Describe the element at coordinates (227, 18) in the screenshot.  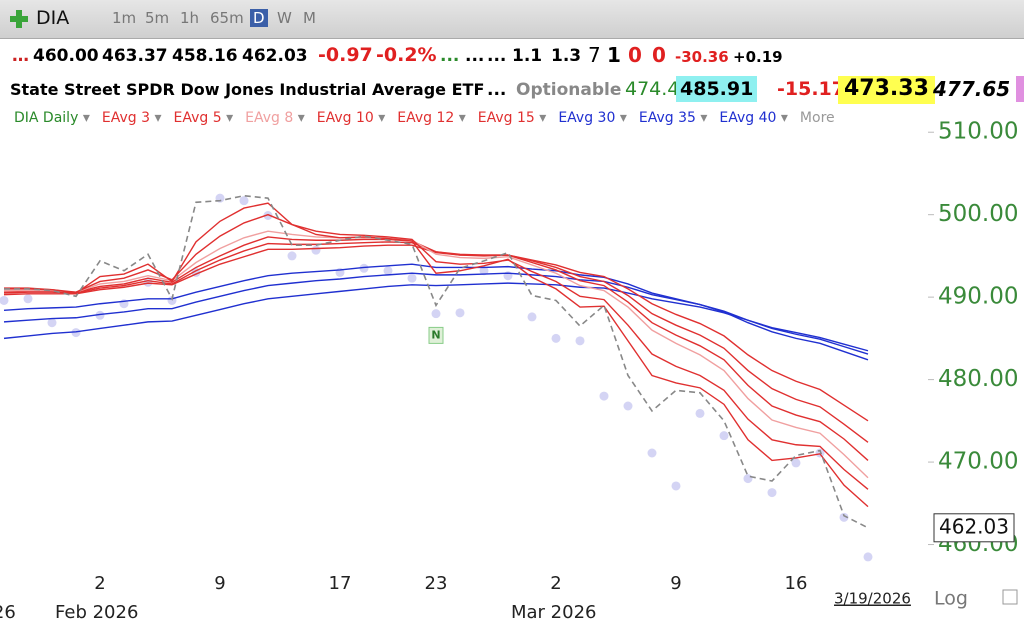
I see `interval: 65m` at that location.